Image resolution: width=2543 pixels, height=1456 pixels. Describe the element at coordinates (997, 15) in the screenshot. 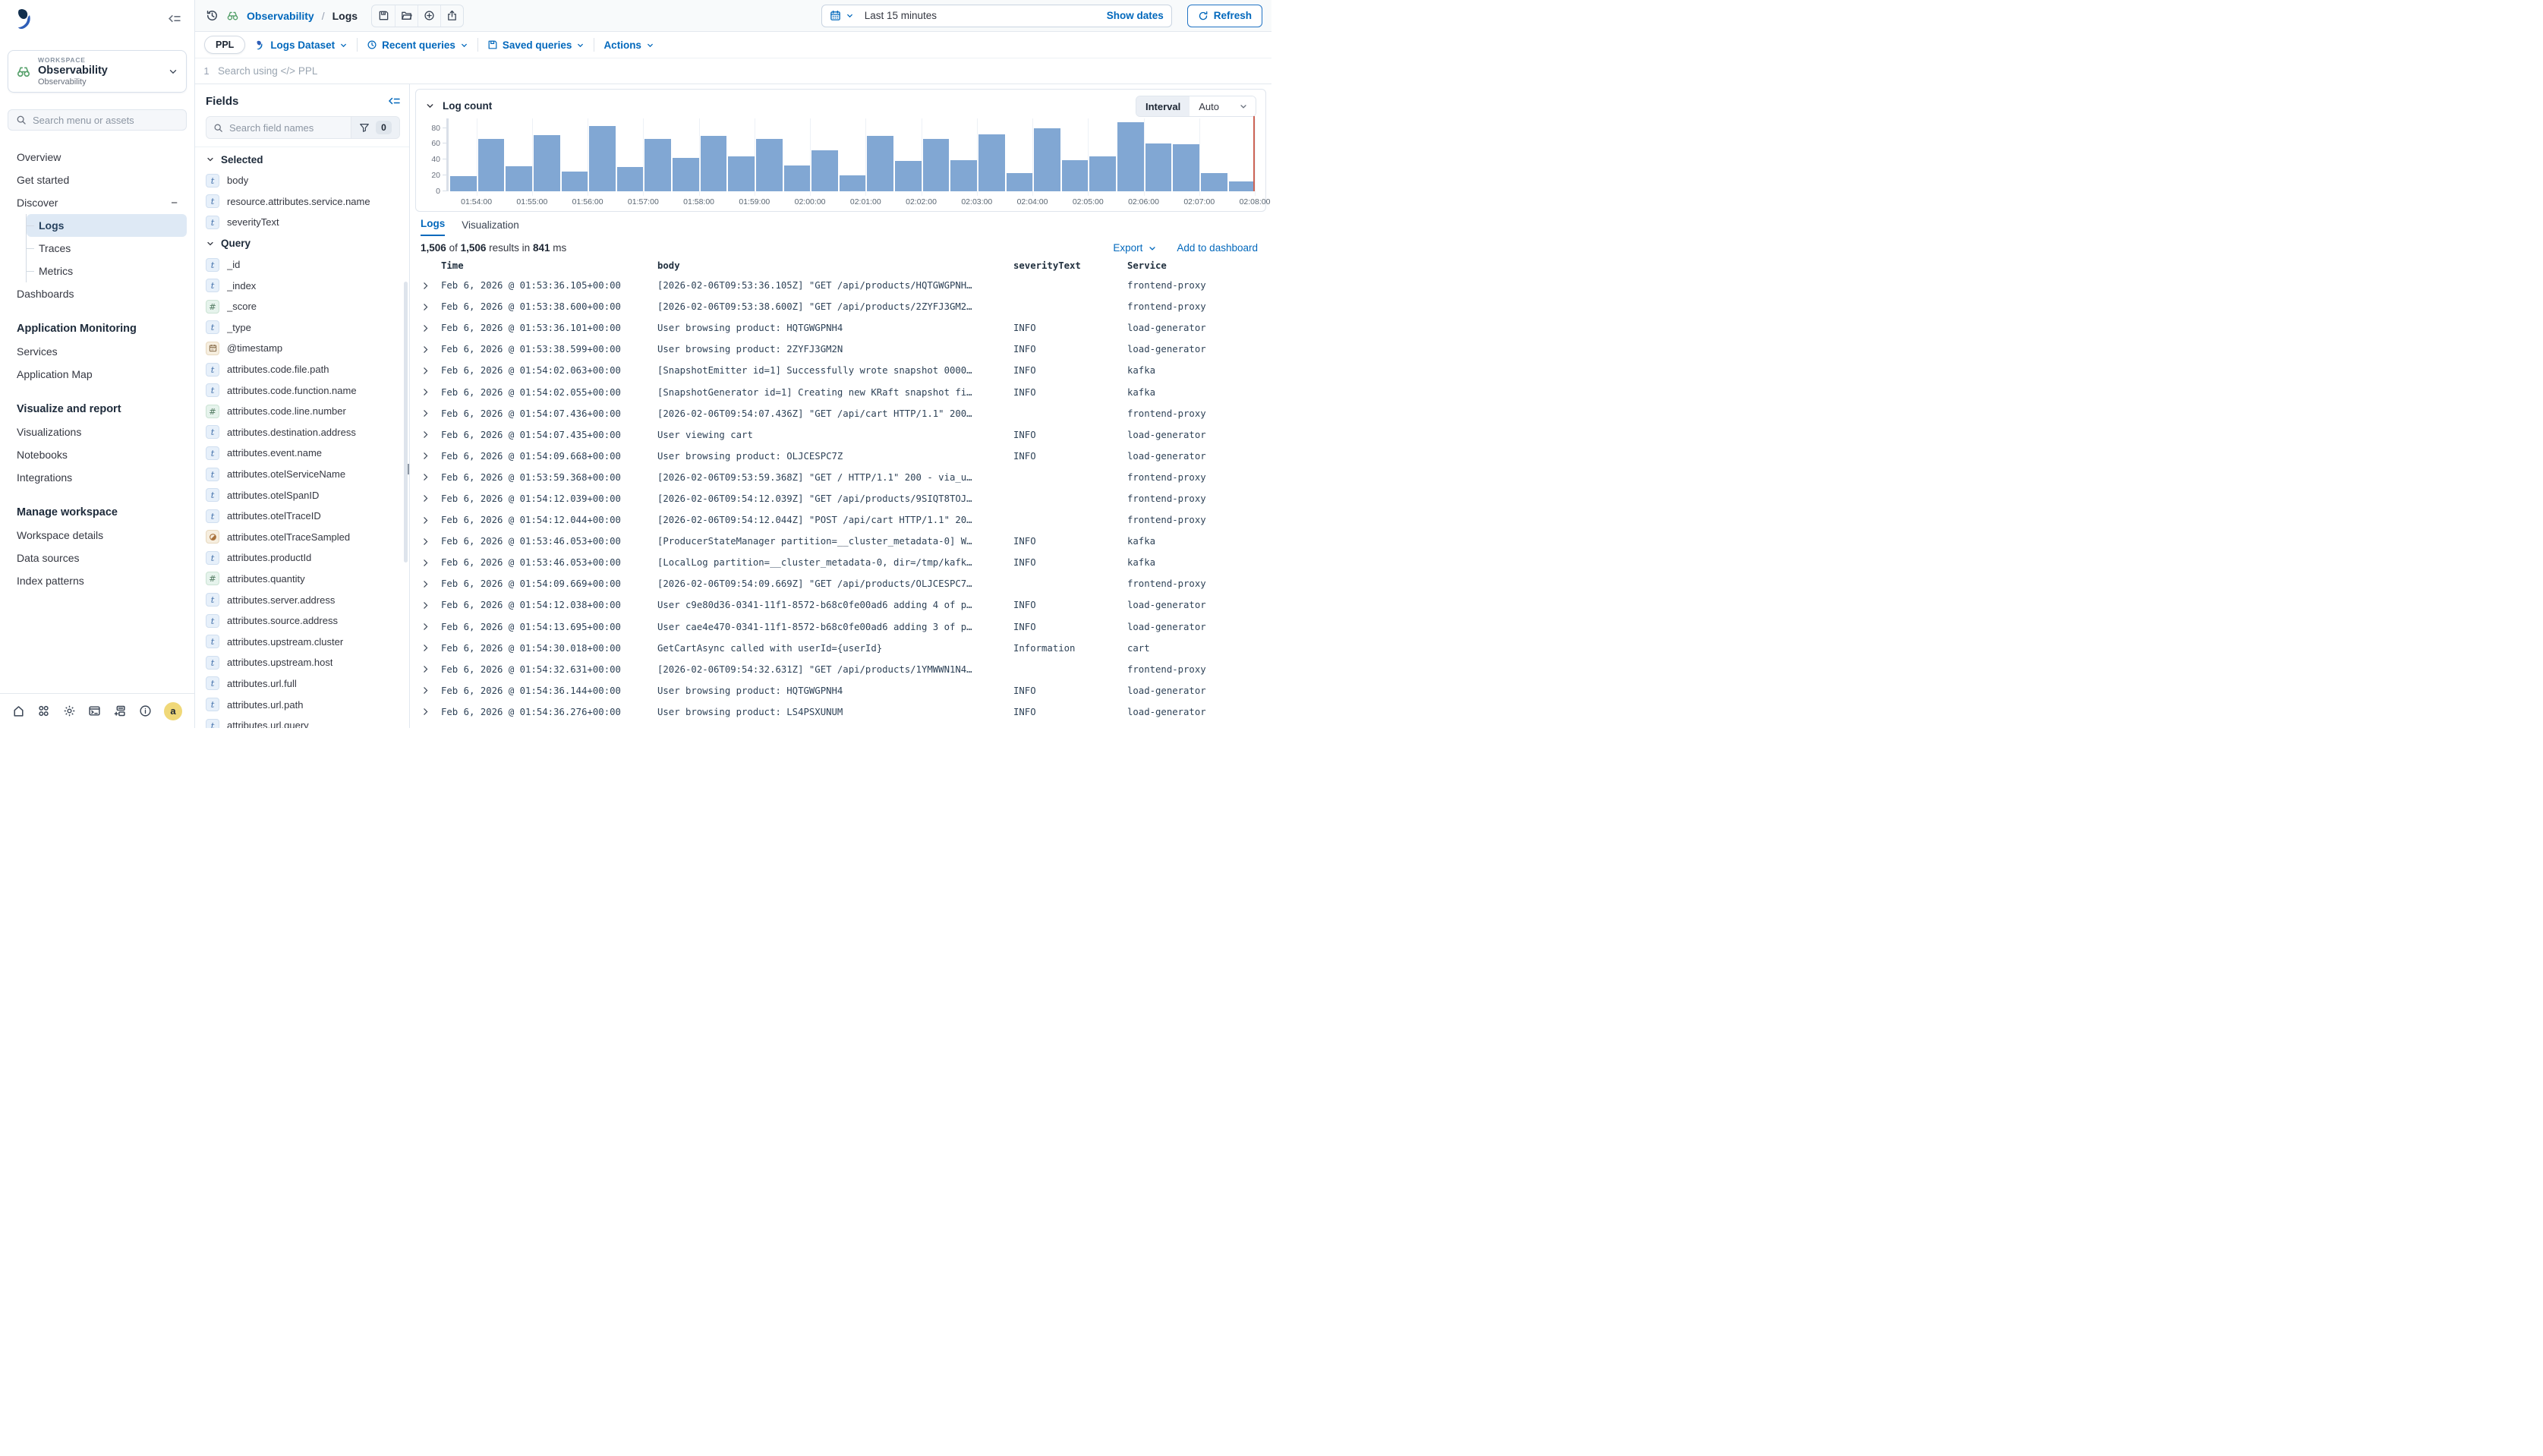

I see `super-date-picker: Last 15 minutes Show dates` at that location.